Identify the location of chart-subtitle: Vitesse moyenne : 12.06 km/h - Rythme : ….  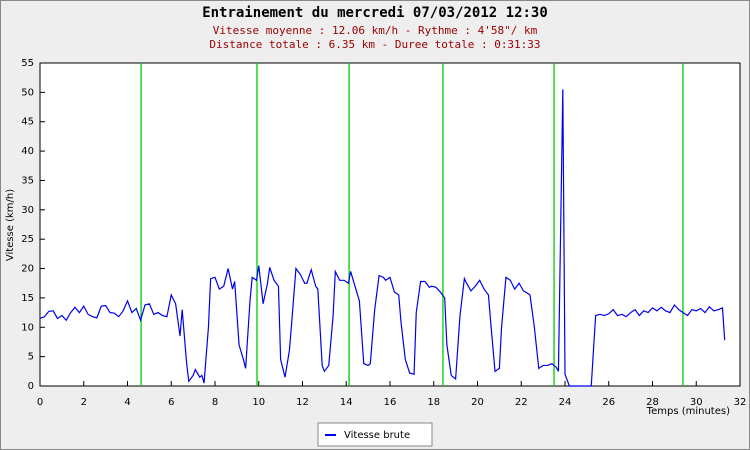
(375, 30).